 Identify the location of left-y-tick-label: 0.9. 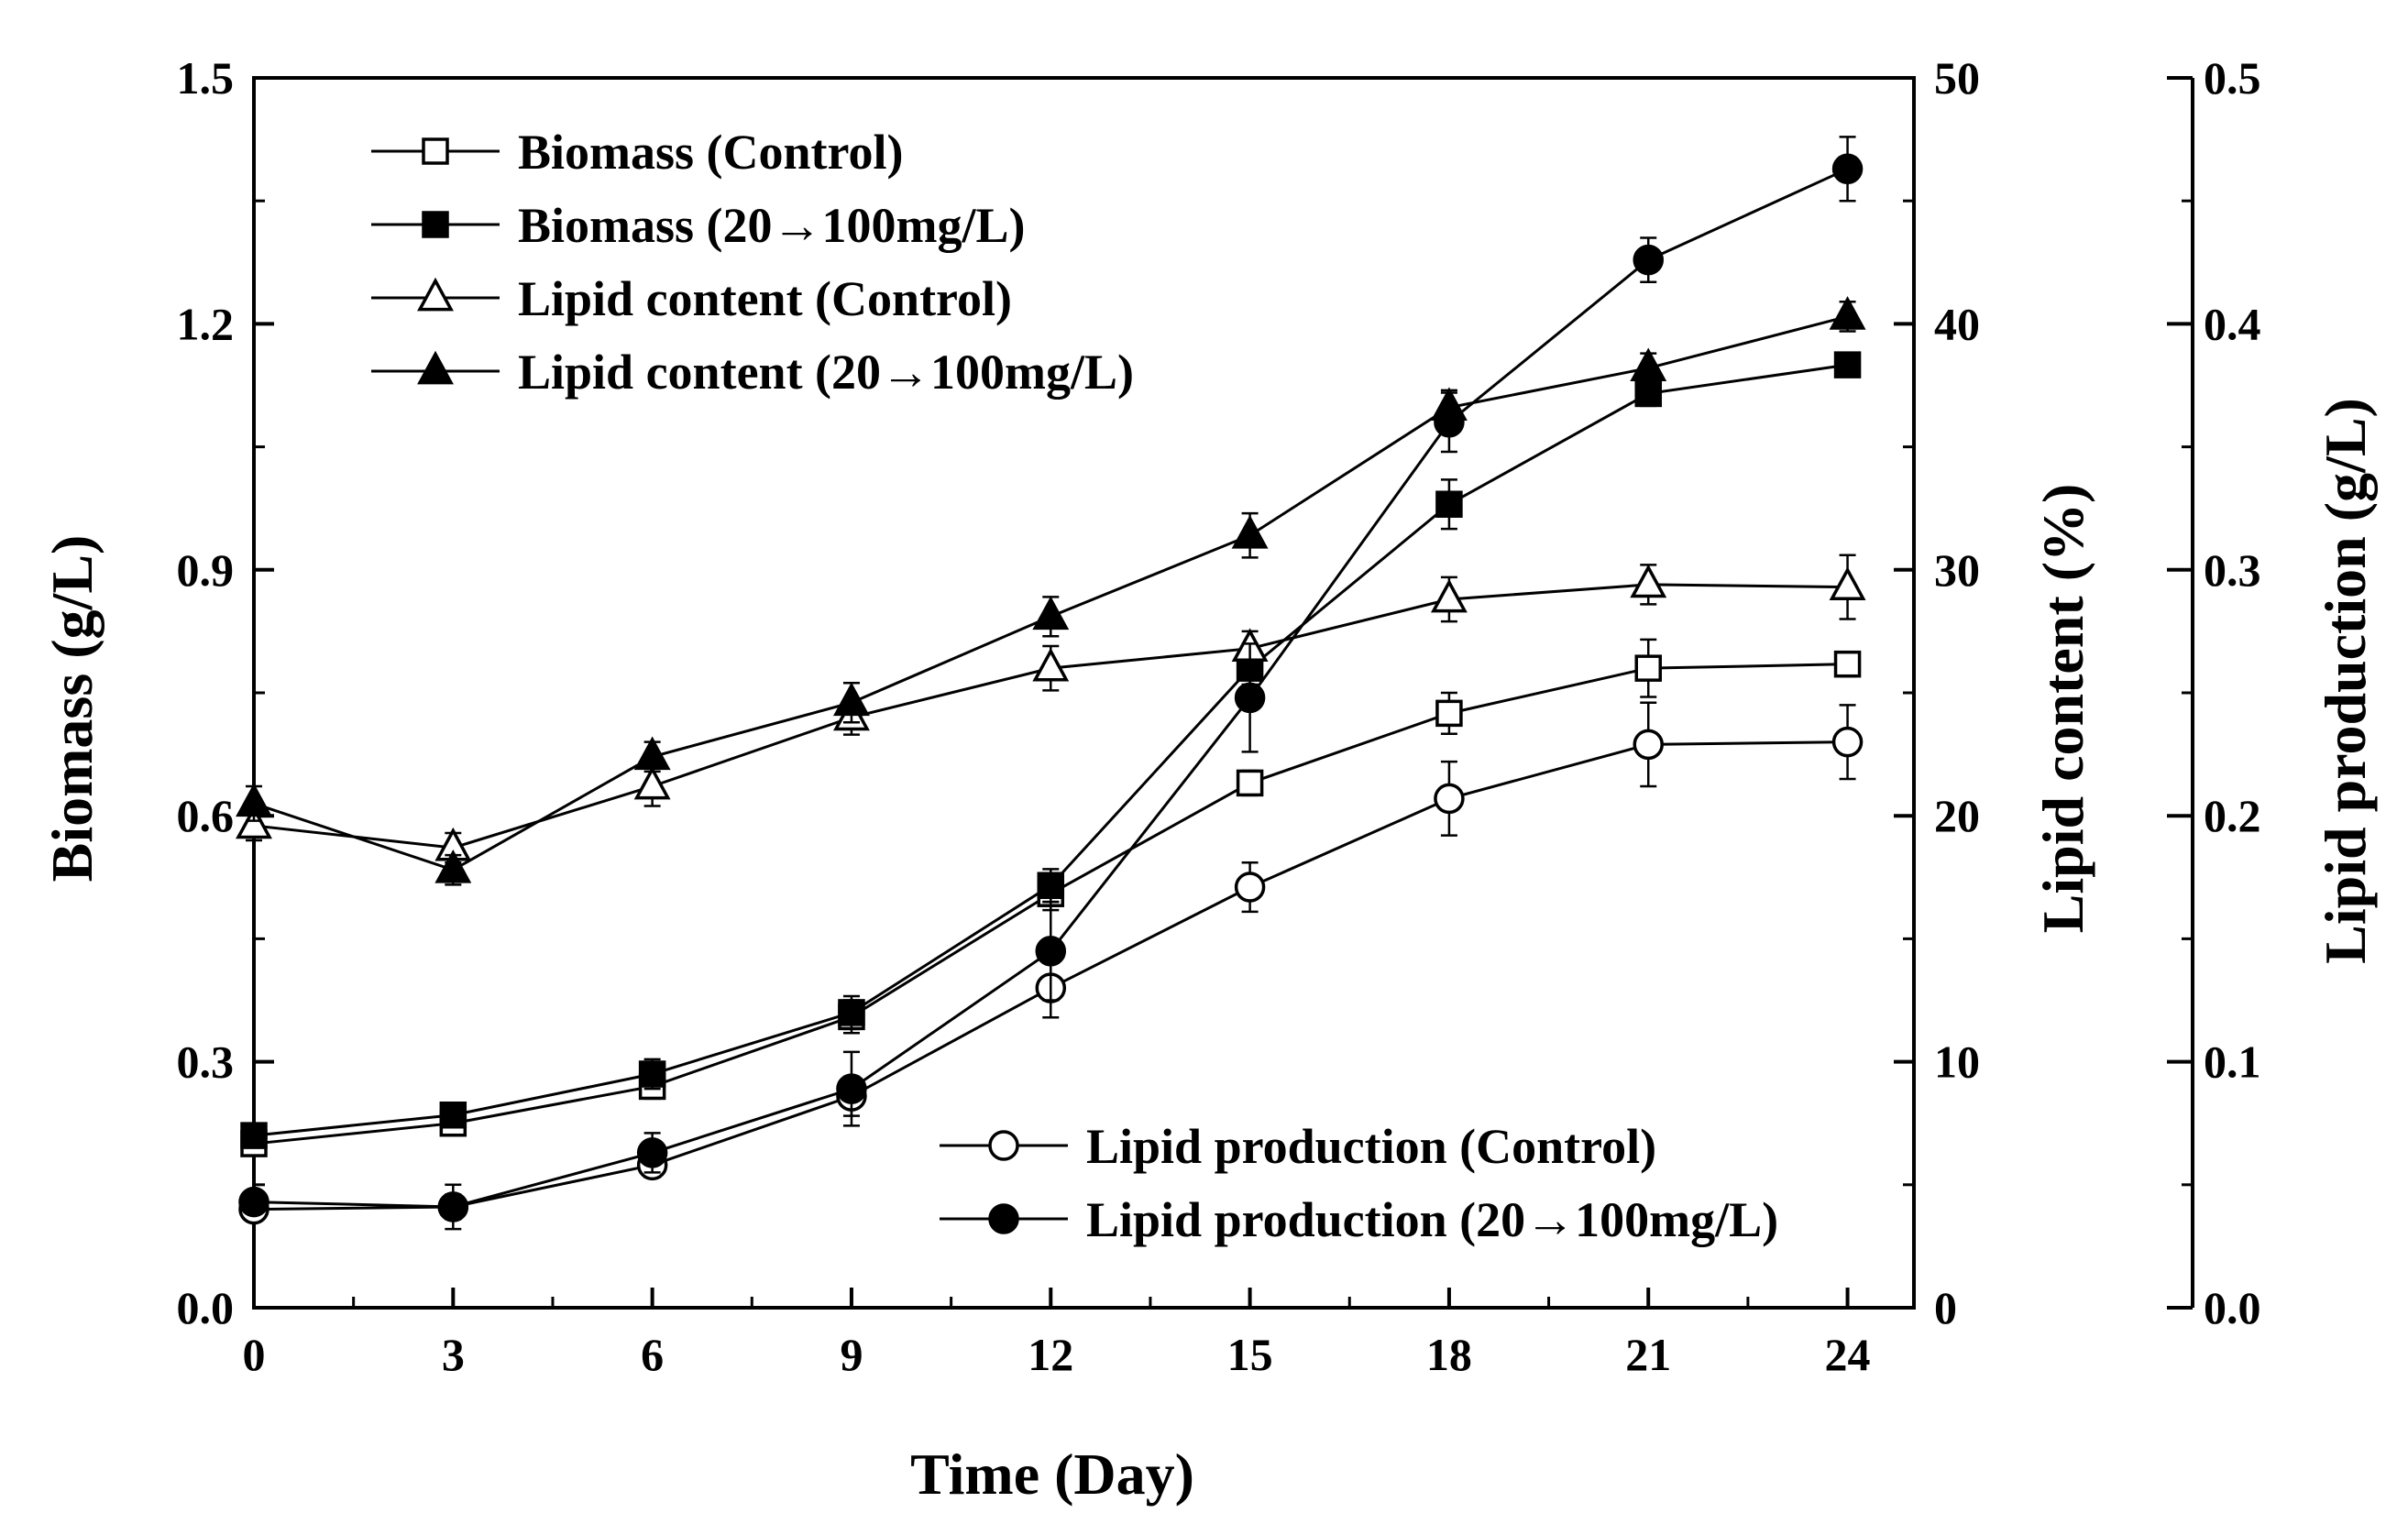
(206, 570).